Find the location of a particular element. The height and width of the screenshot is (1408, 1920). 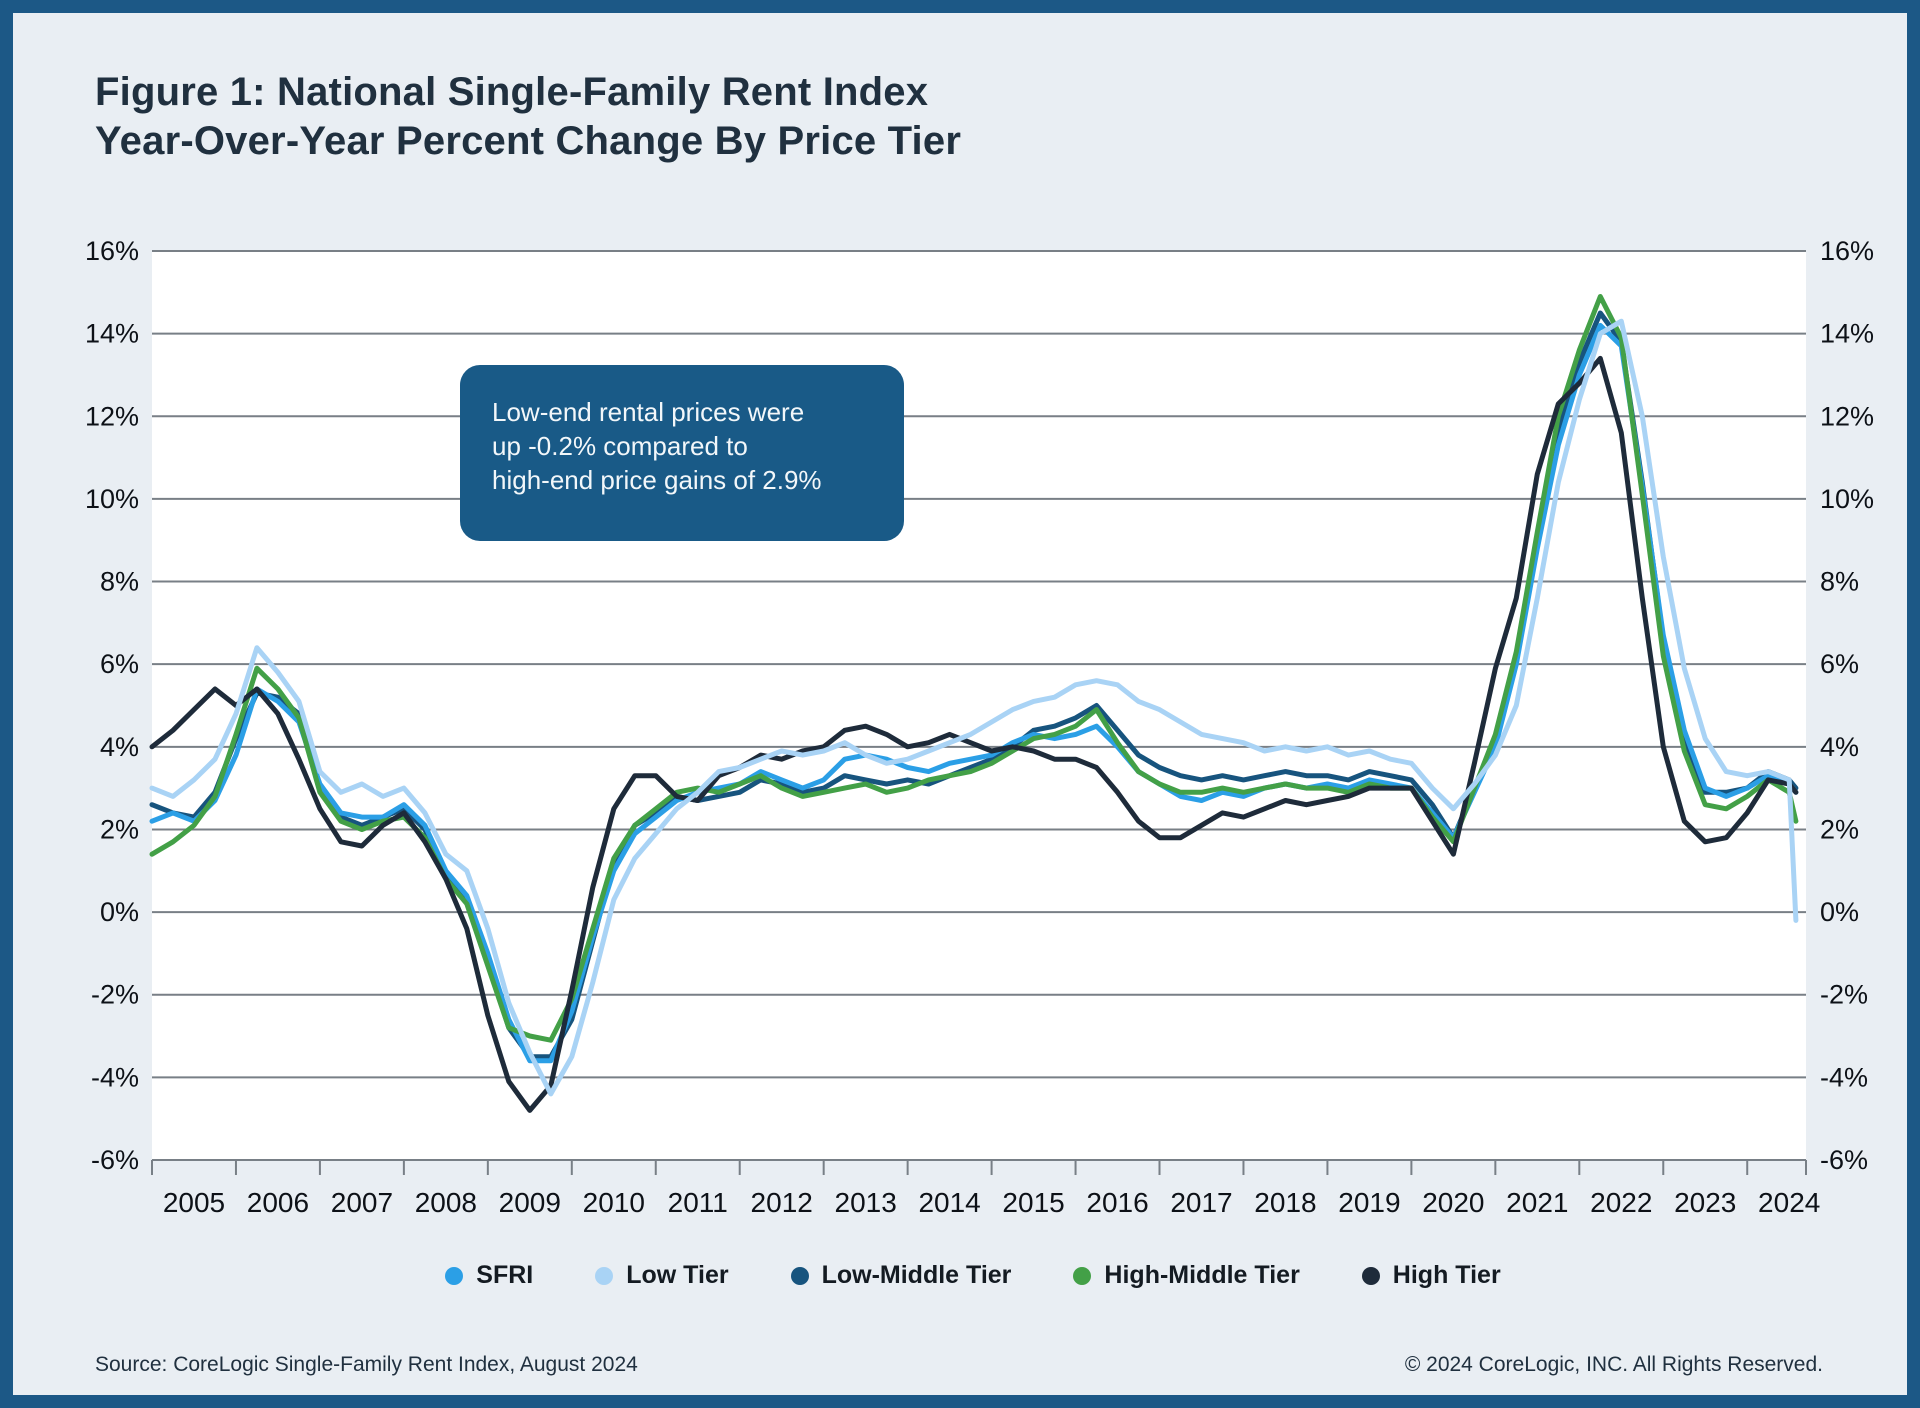

y-axis-label-left: 16% is located at coordinates (112, 251).